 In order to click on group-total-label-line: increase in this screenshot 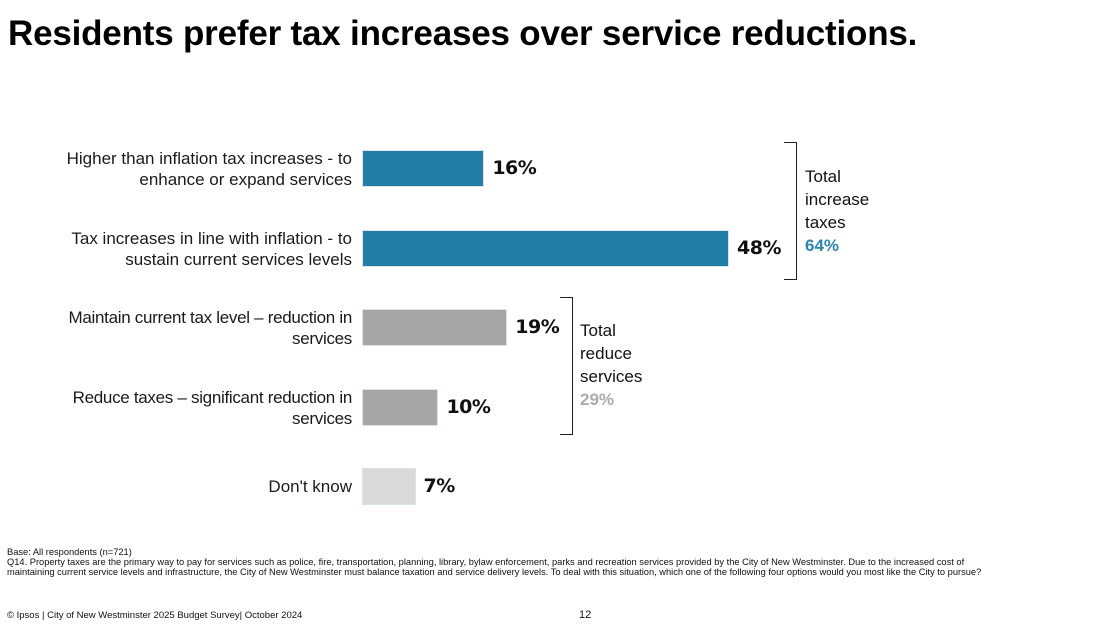, I will do `click(837, 199)`.